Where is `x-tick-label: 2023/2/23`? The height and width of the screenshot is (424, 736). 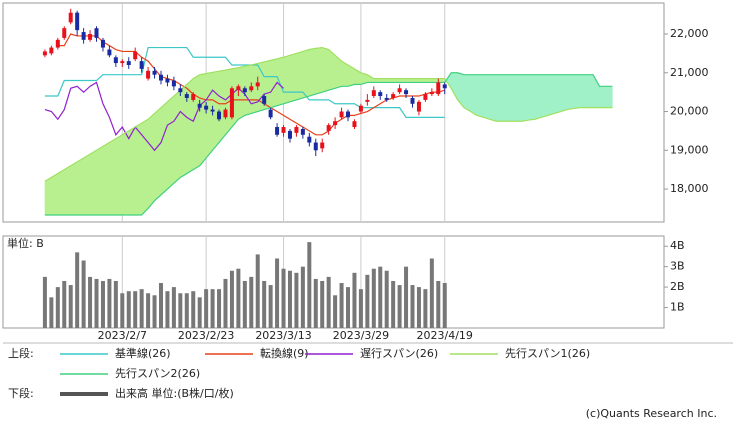
x-tick-label: 2023/2/23 is located at coordinates (206, 335).